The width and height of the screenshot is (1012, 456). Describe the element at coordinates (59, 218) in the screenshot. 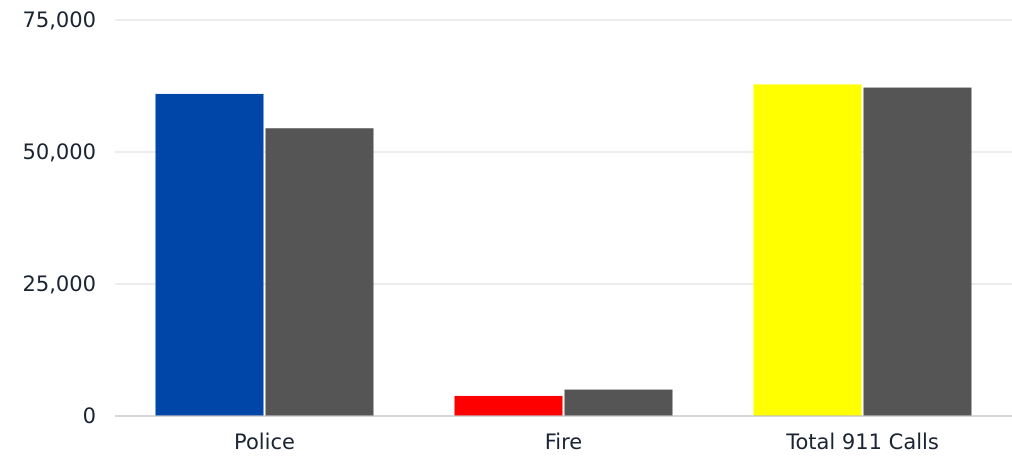

I see `y-axis-ticks: 0 25,000 50,000 75,000` at that location.